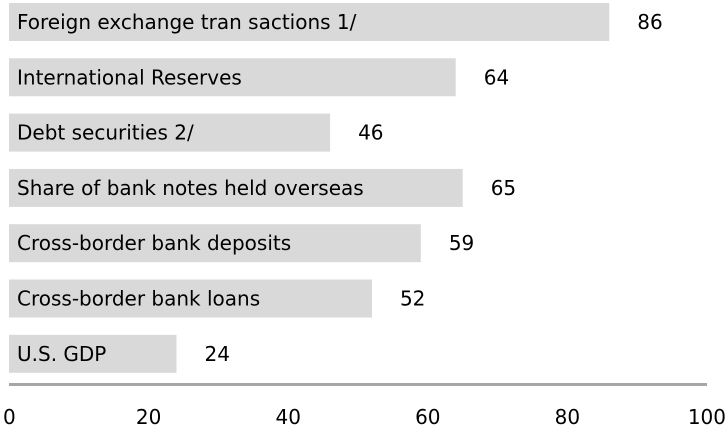 This screenshot has width=728, height=428. Describe the element at coordinates (61, 354) in the screenshot. I see `bar-category-label: U.S. GDP` at that location.